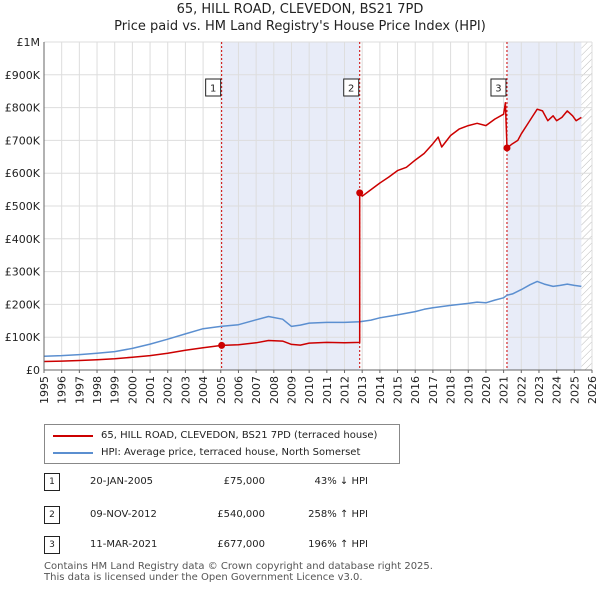 Image resolution: width=600 pixels, height=590 pixels. What do you see at coordinates (23, 239) in the screenshot?
I see `y-tick-label: £400K` at bounding box center [23, 239].